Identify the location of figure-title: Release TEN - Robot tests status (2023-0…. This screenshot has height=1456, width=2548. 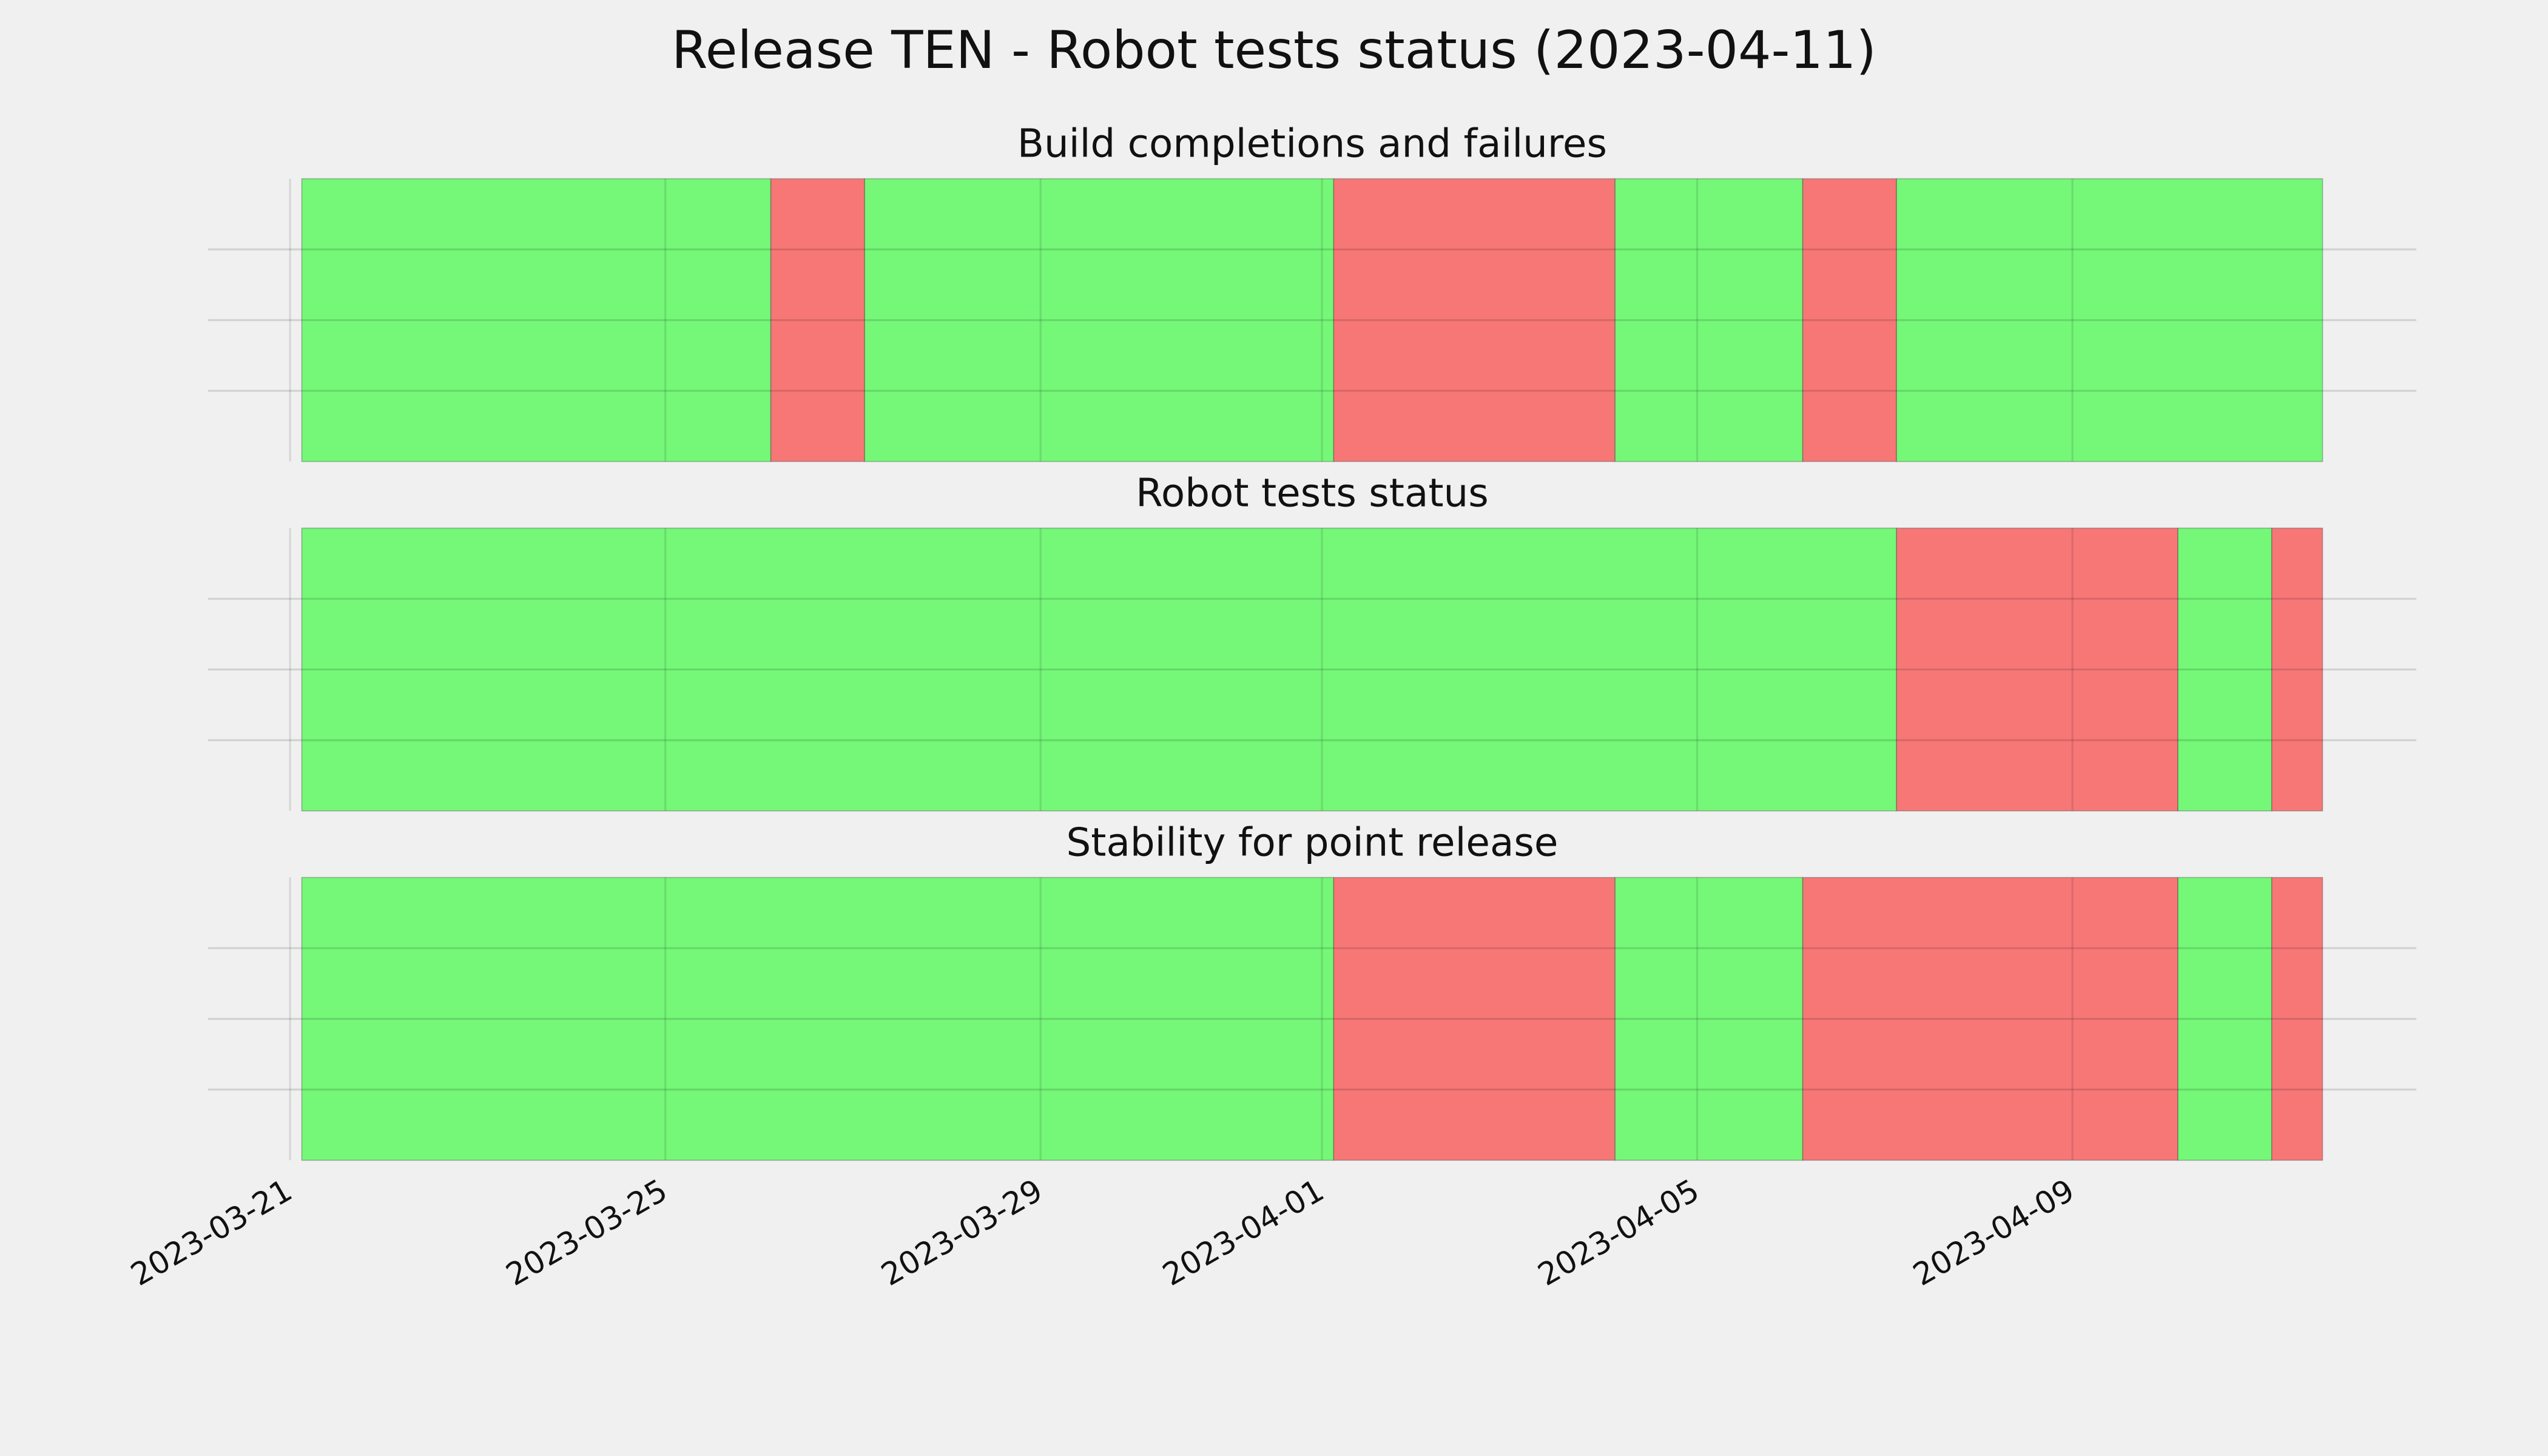
(1274, 50).